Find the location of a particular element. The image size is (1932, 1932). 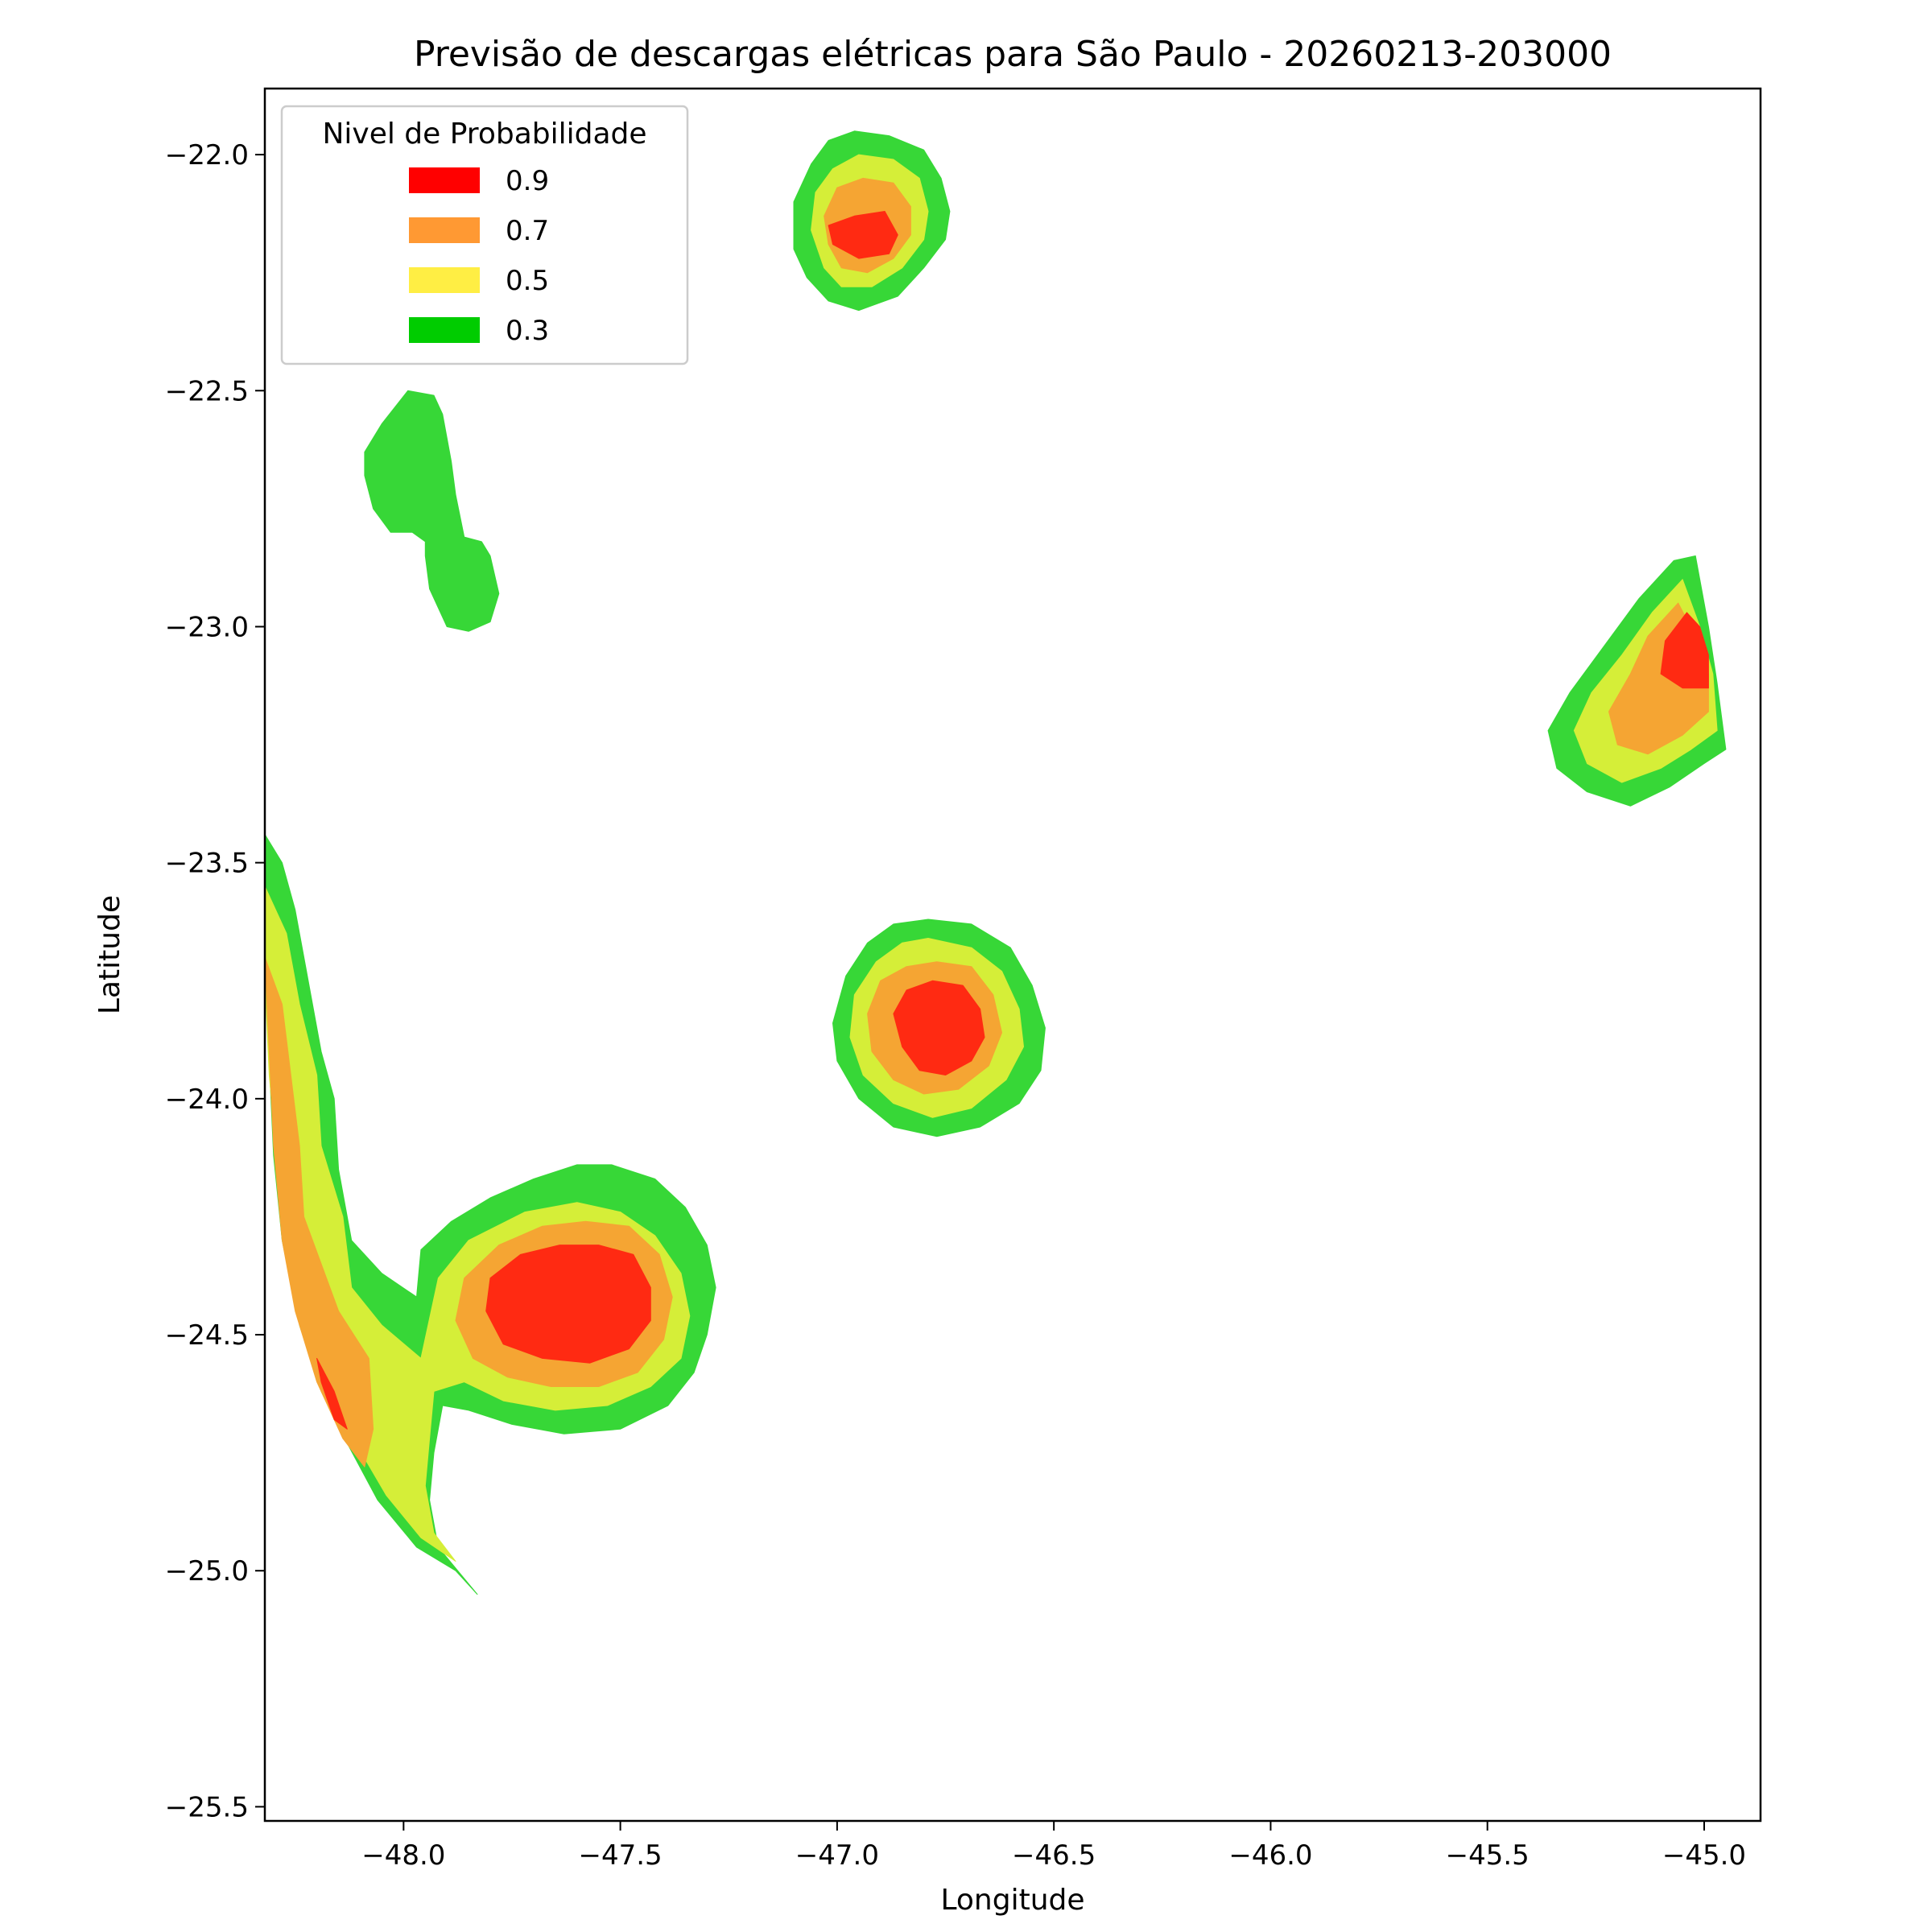

y-tick-label: −24.5 is located at coordinates (207, 1335).